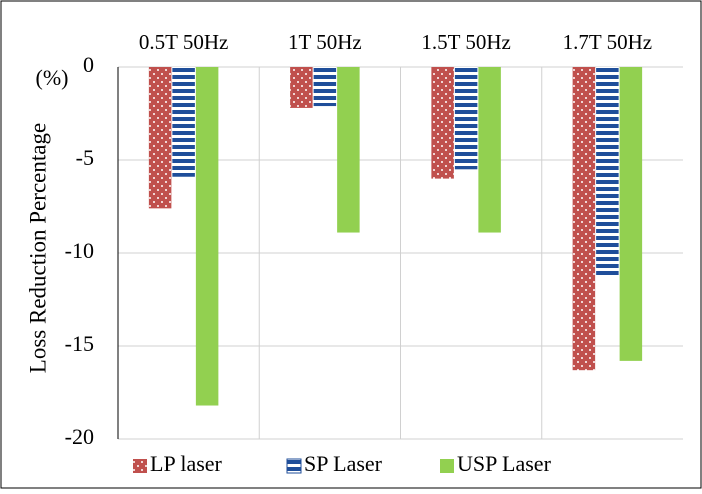 Image resolution: width=702 pixels, height=494 pixels. What do you see at coordinates (186, 463) in the screenshot?
I see `legend-label: LP laser` at bounding box center [186, 463].